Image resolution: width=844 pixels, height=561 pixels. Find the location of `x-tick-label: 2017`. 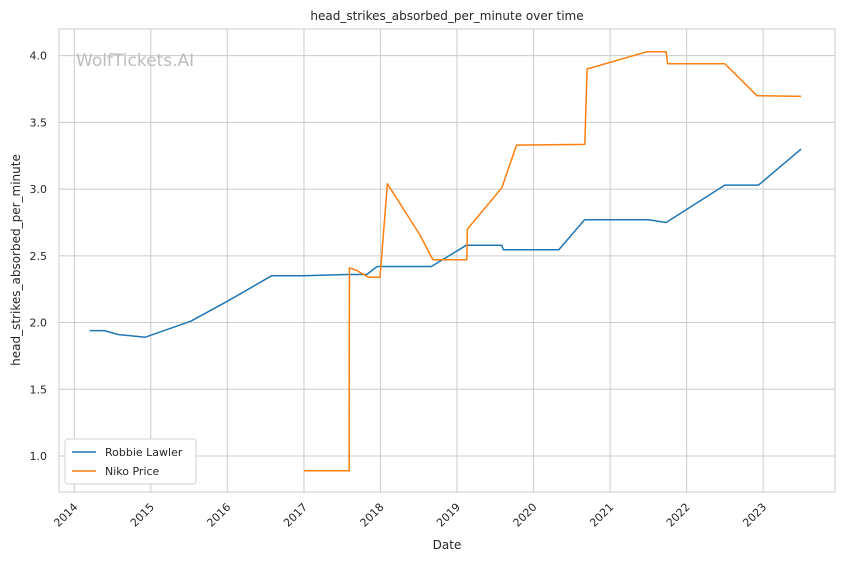

x-tick-label: 2017 is located at coordinates (295, 515).